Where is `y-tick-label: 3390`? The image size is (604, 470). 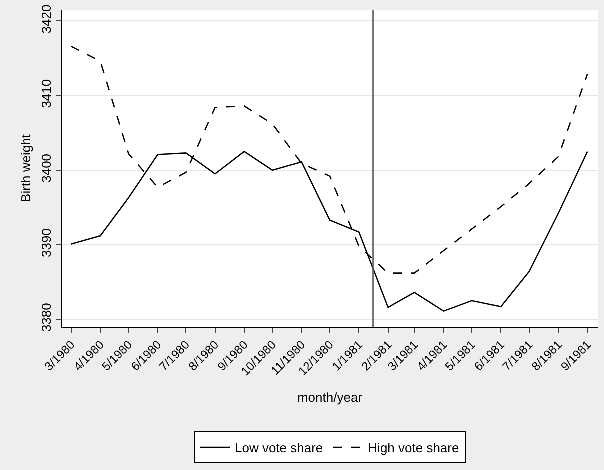 y-tick-label: 3390 is located at coordinates (46, 243).